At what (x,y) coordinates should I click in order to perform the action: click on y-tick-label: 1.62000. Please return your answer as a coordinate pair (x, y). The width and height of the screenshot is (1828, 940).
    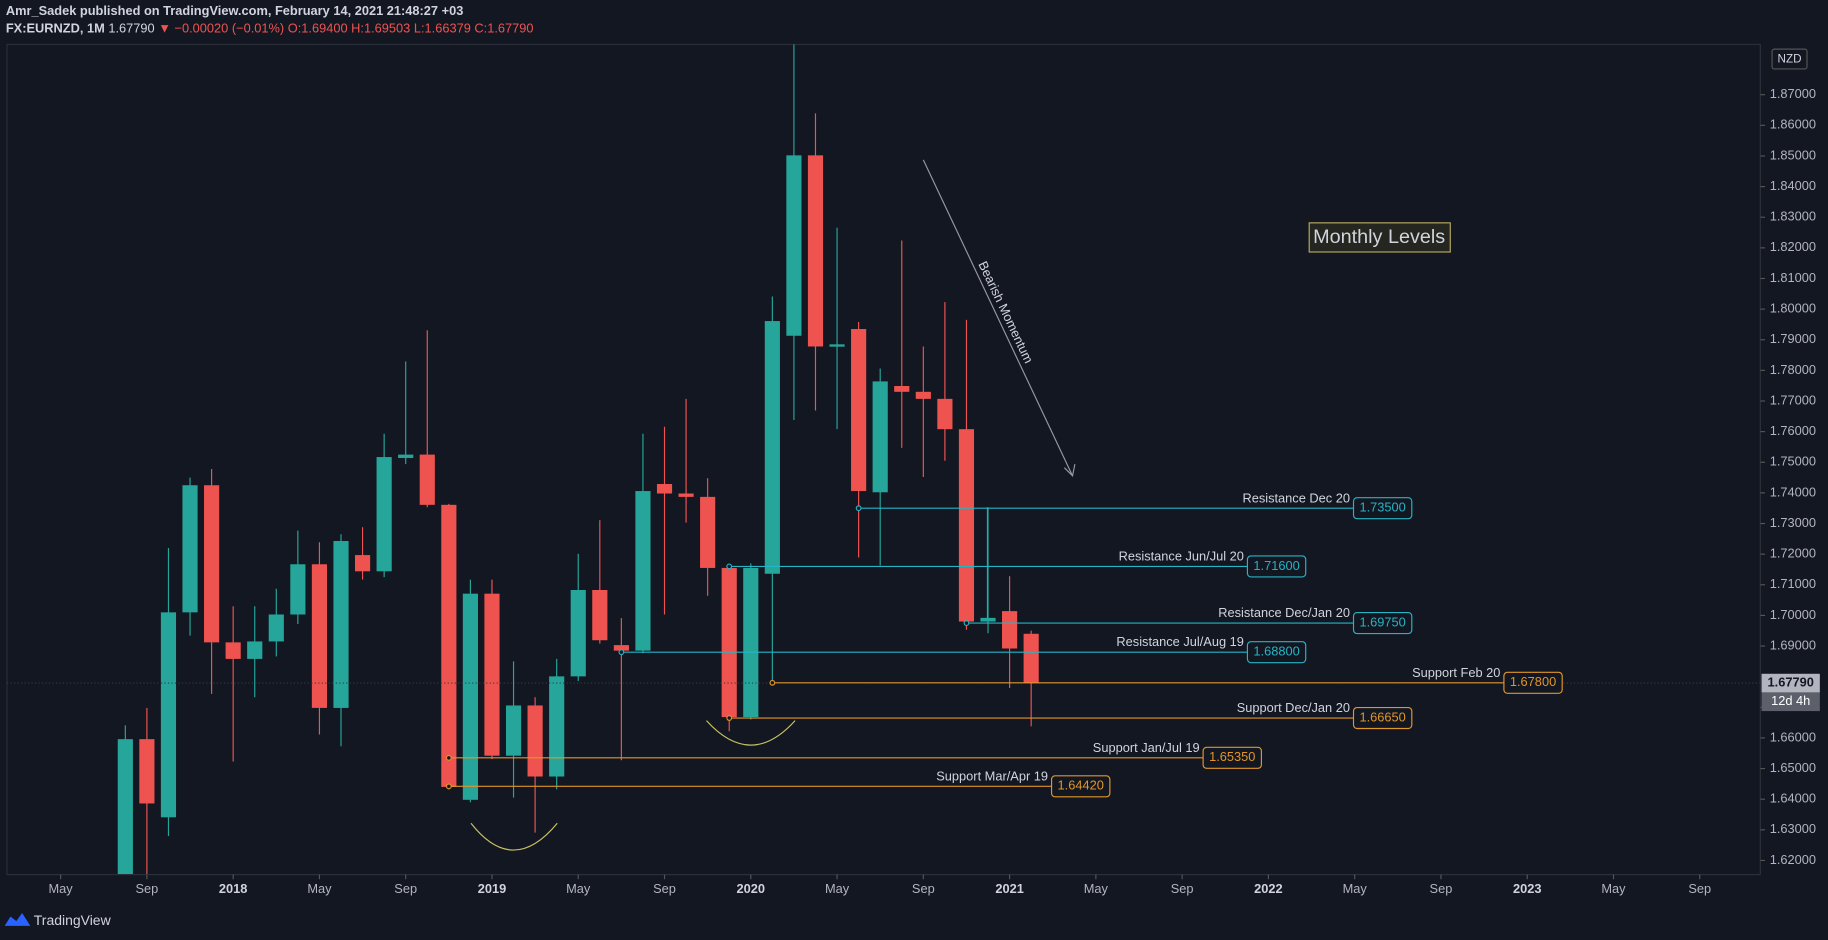
    Looking at the image, I should click on (1793, 859).